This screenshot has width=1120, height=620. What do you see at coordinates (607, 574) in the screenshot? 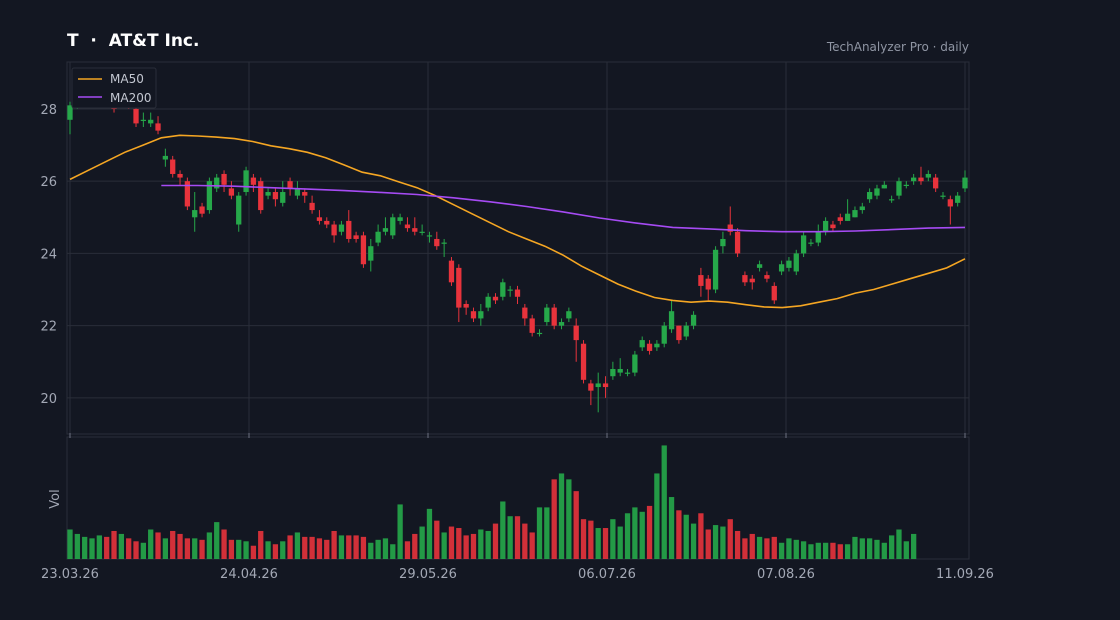
I see `x-tick-label: 06.07.26` at bounding box center [607, 574].